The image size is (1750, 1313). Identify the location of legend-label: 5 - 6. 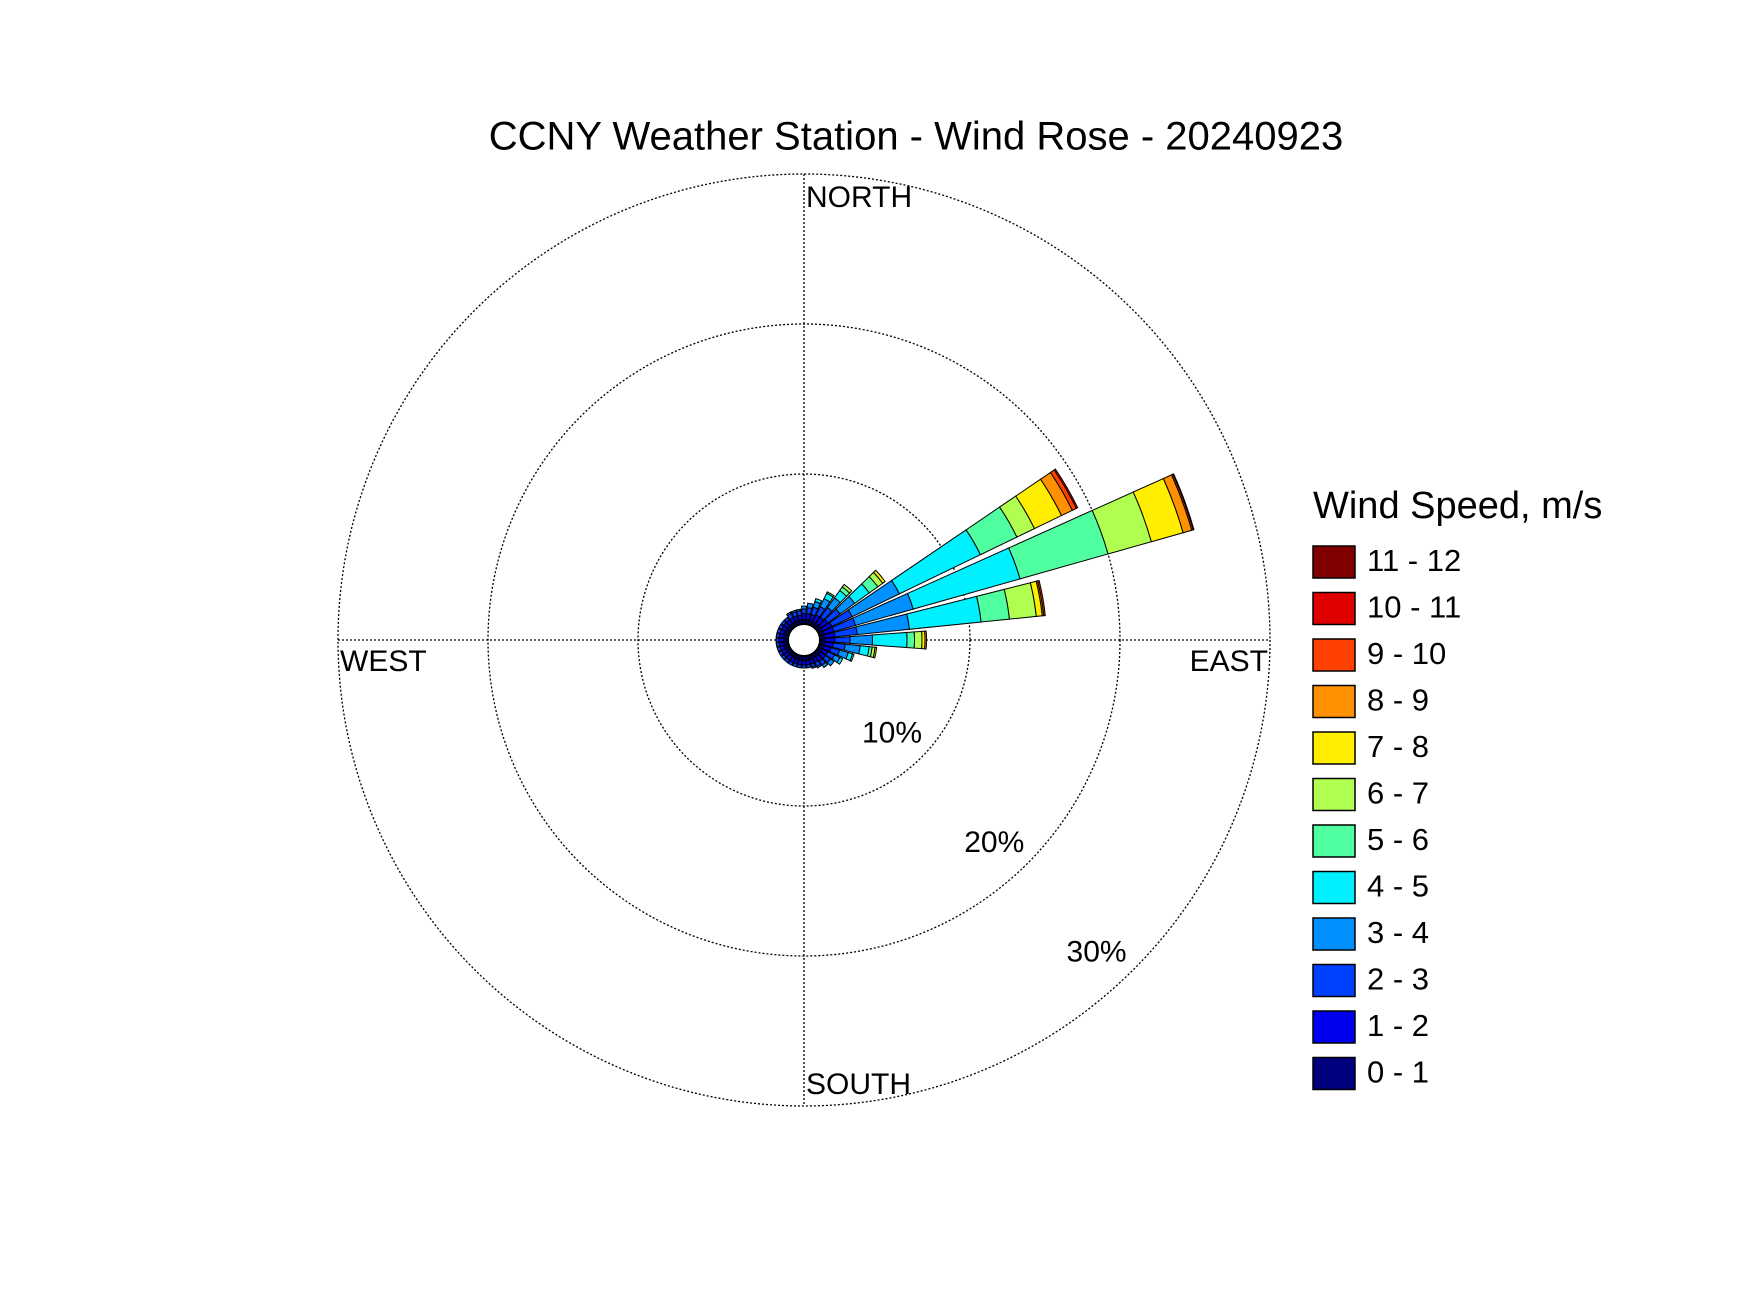
(1398, 839).